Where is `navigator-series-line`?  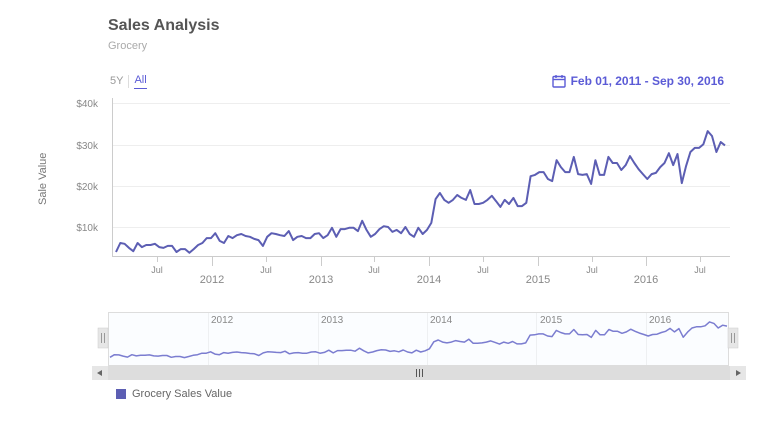
navigator-series-line is located at coordinates (418, 340).